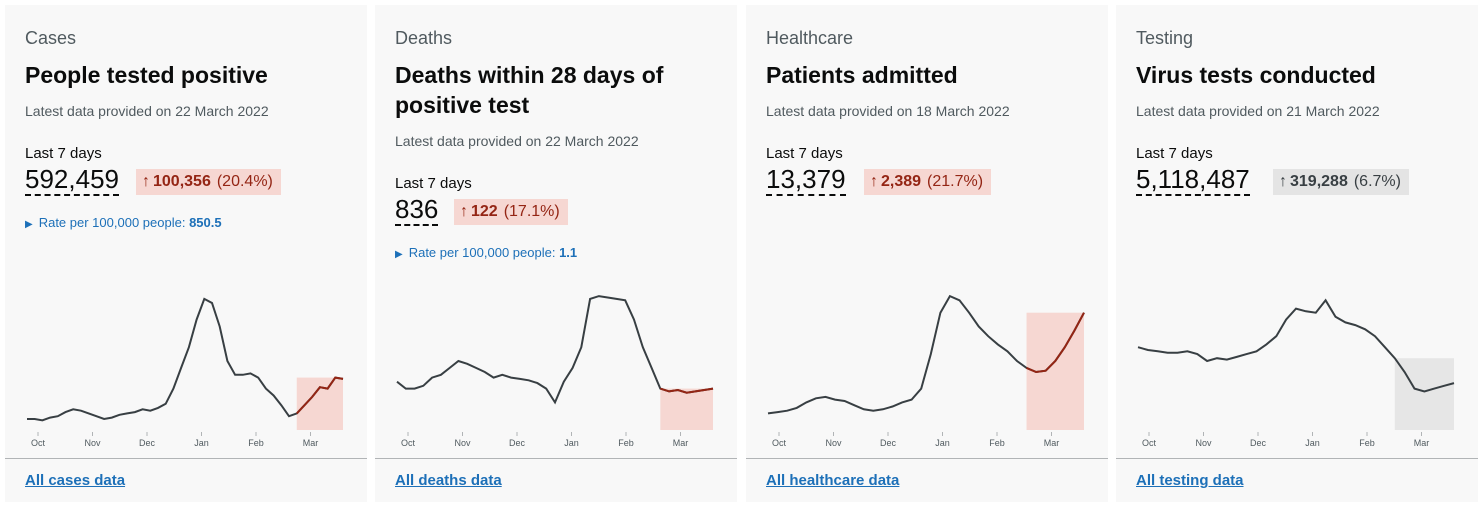  I want to click on updated-date: Latest data provided on 18 March 2022, so click(888, 111).